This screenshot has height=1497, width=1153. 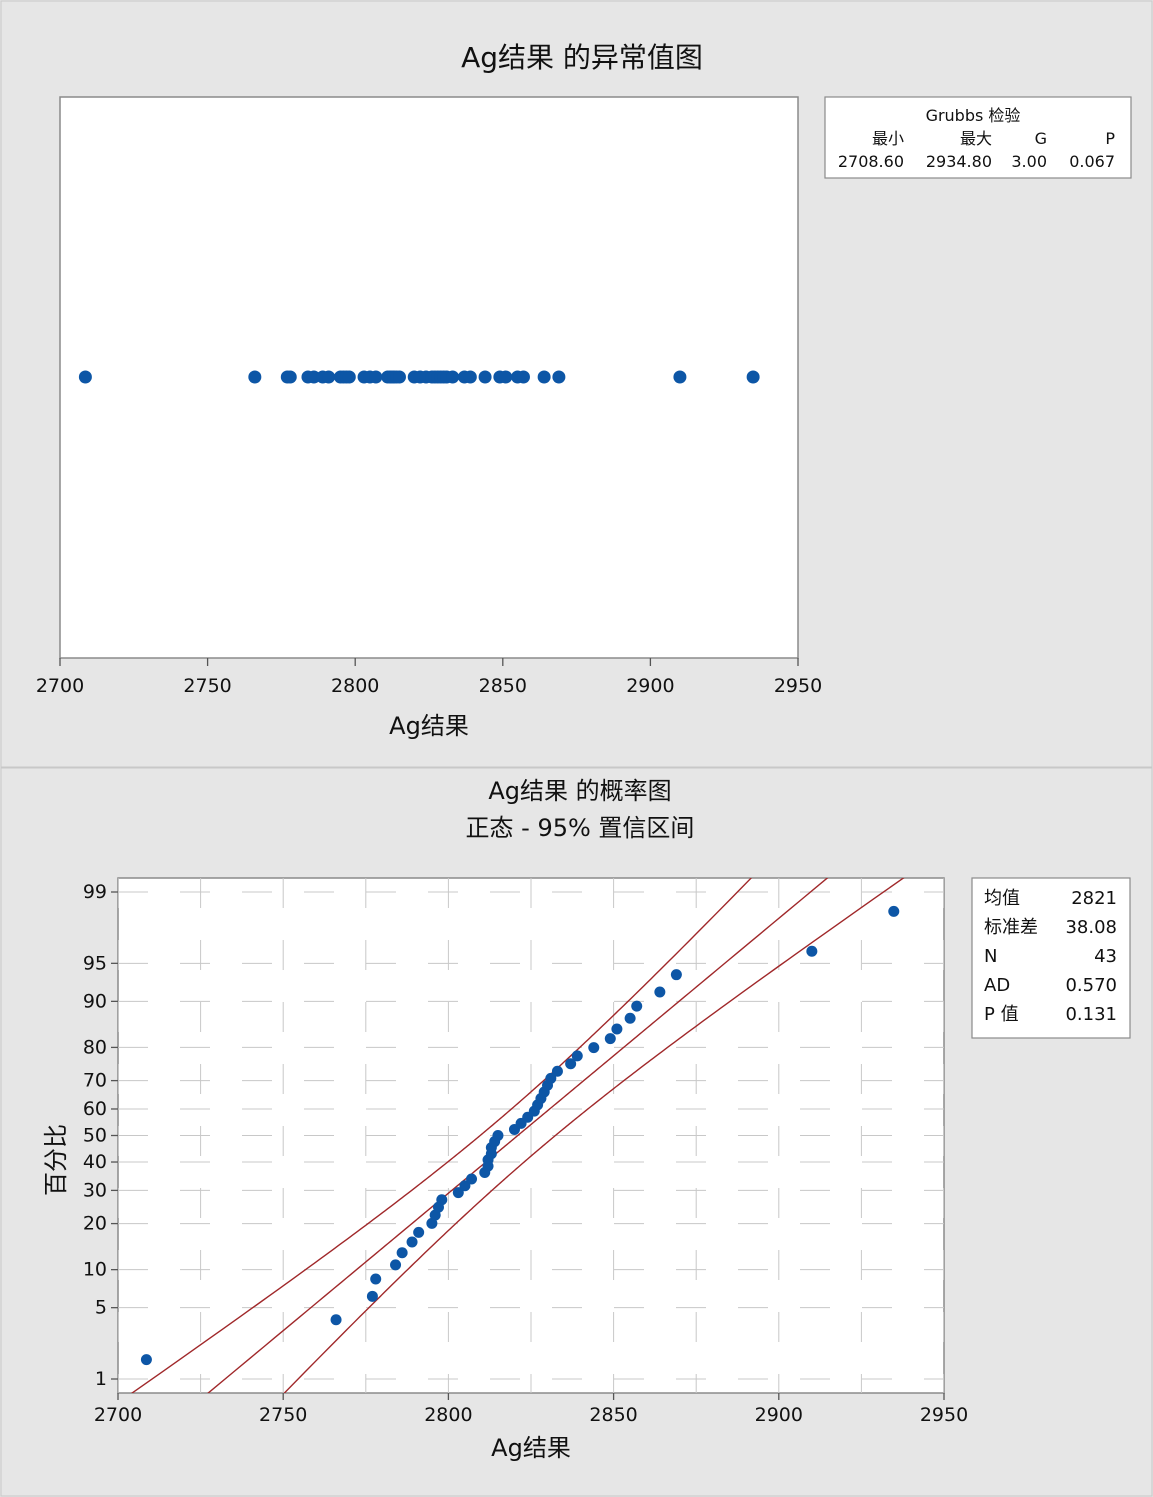 I want to click on outlier-data-points, so click(x=419, y=377).